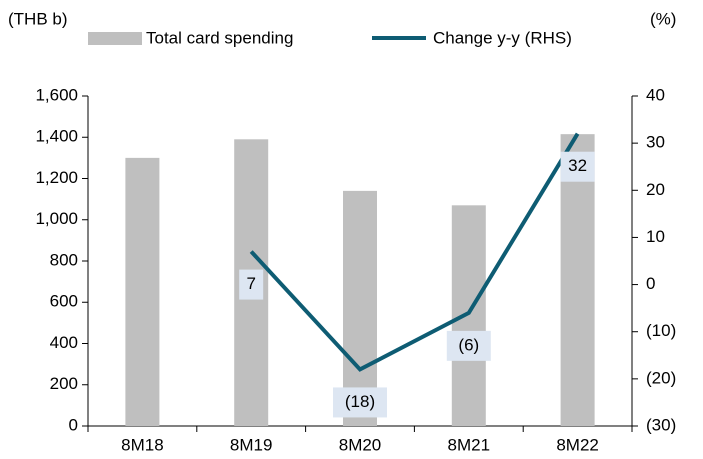 The width and height of the screenshot is (703, 459). Describe the element at coordinates (142, 444) in the screenshot. I see `x-tick-label: 8M18` at that location.